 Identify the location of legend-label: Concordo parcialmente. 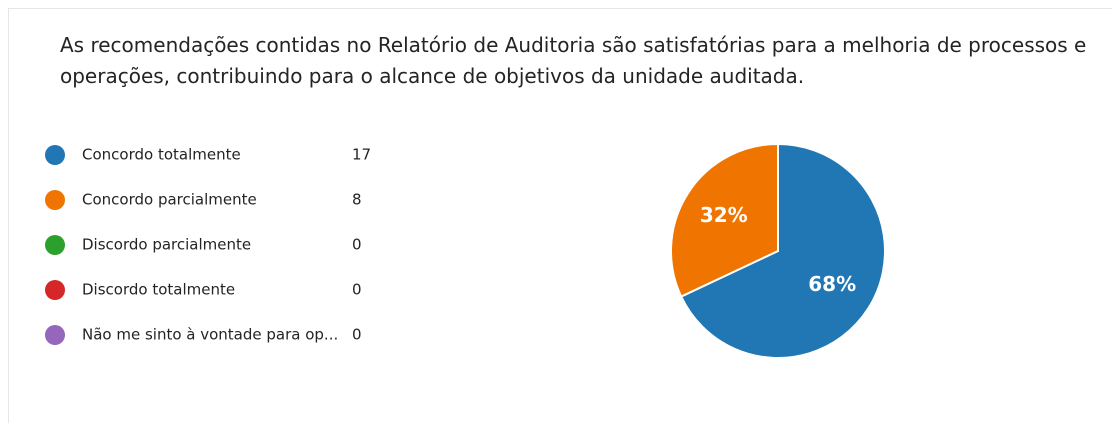
(169, 200).